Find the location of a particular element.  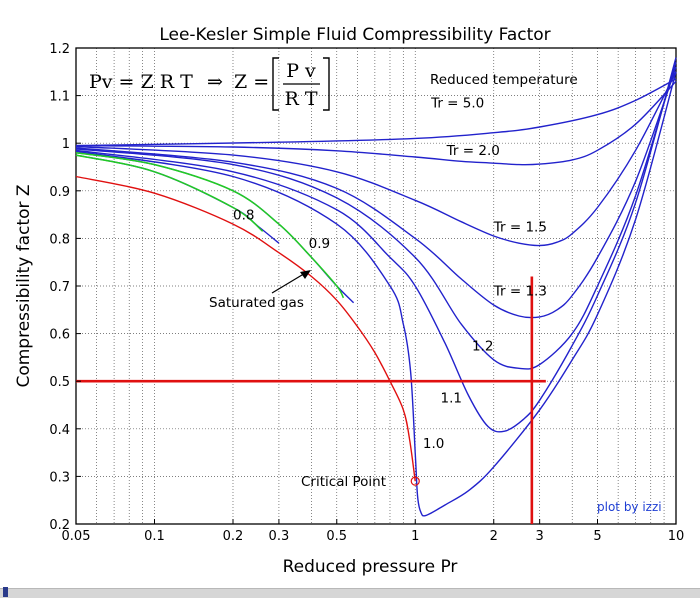

x-tick-label: 0.3 is located at coordinates (279, 536).